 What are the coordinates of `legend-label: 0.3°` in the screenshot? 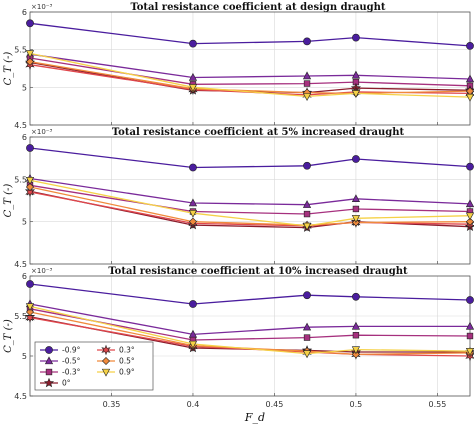 It's located at (127, 350).